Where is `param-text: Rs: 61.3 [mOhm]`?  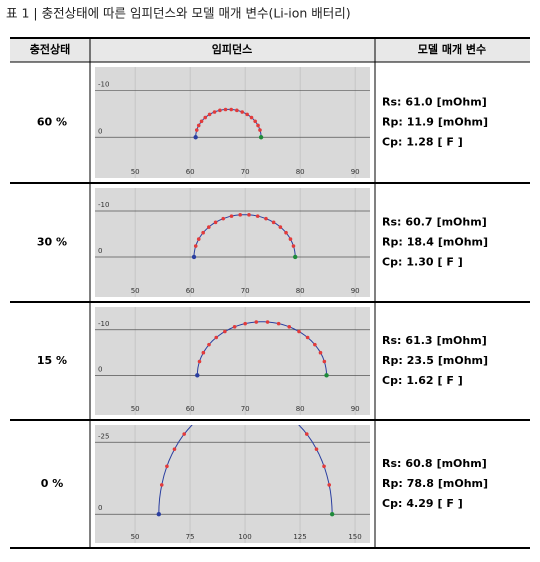
param-text: Rs: 61.3 [mOhm] is located at coordinates (434, 340).